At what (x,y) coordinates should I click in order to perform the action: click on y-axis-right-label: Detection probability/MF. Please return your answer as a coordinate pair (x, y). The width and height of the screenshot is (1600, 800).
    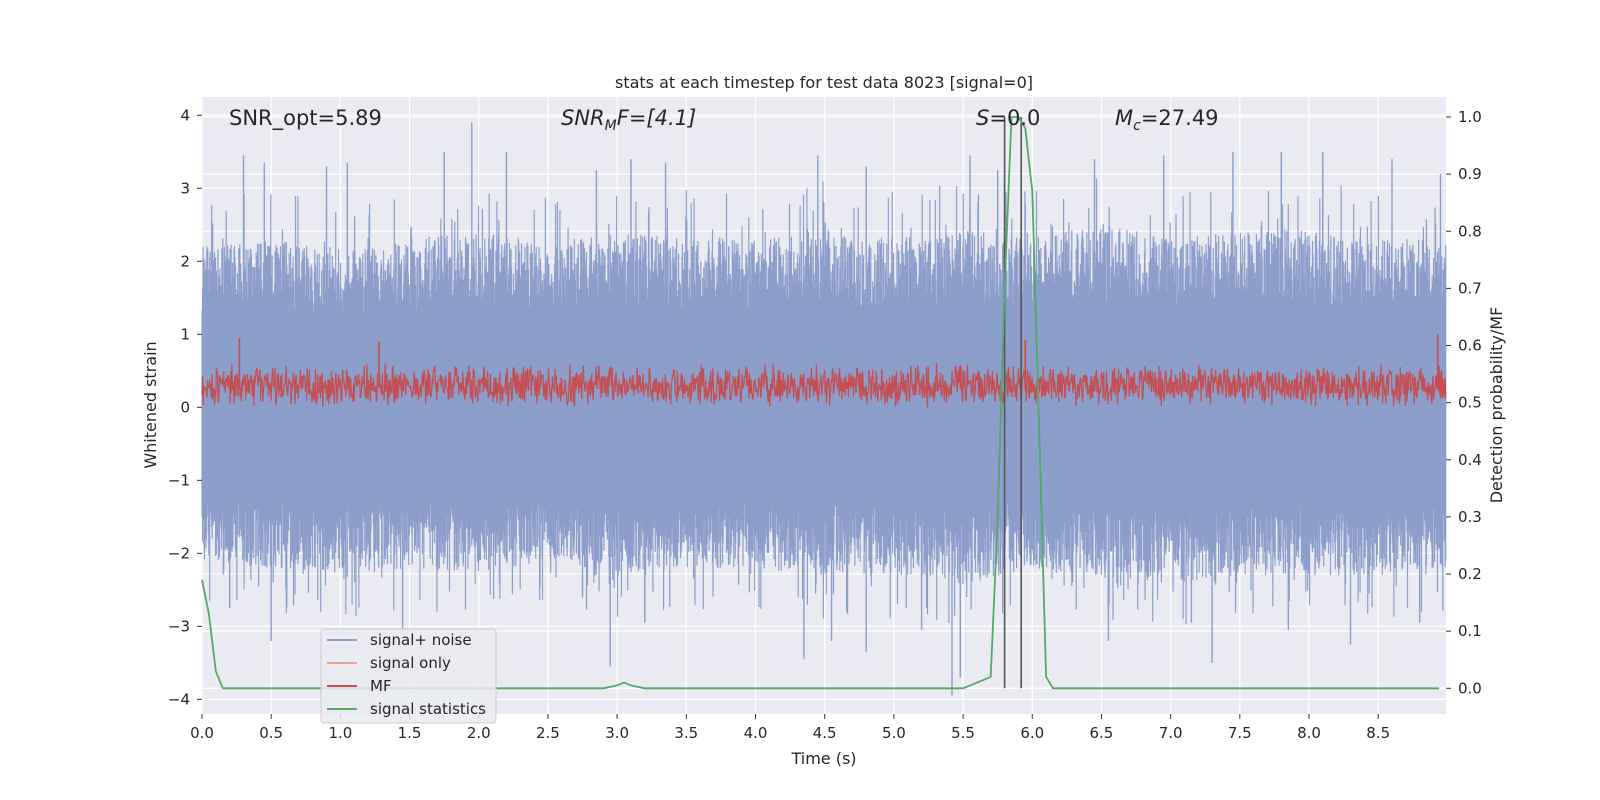
    Looking at the image, I should click on (1496, 405).